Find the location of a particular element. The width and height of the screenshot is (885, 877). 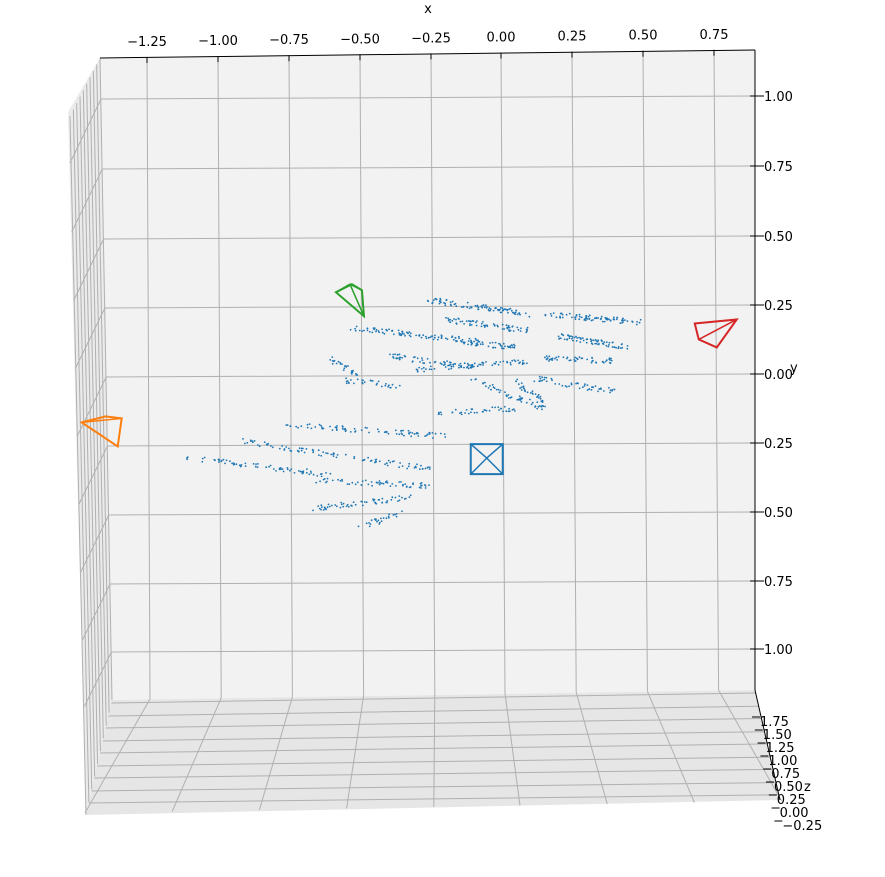

floor-grid-lines is located at coordinates (433, 751).